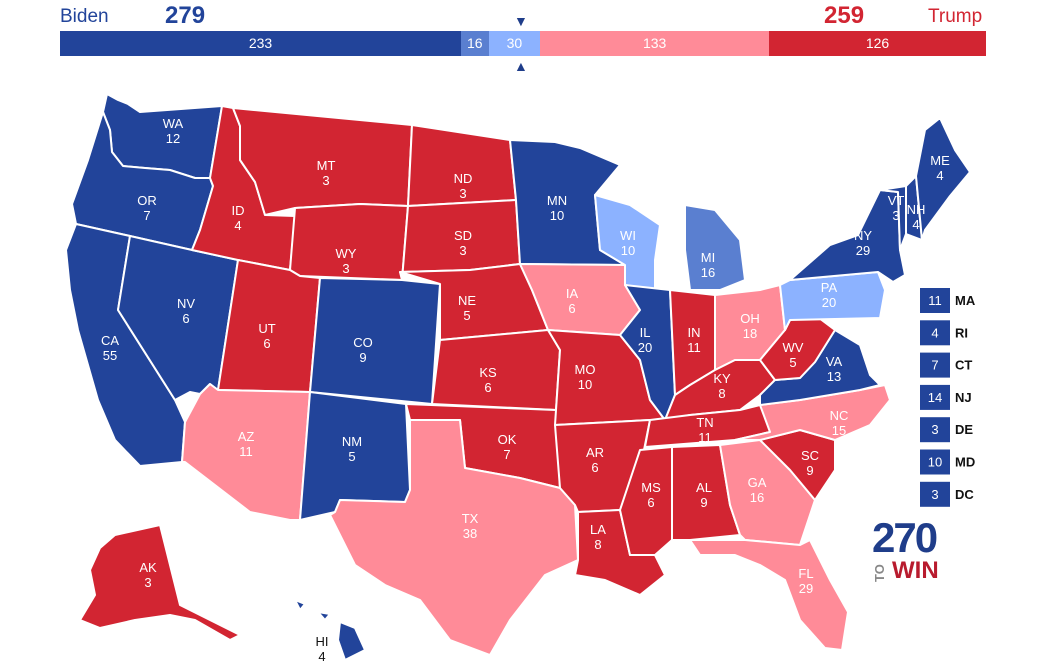  I want to click on small-state-ri: 4 RI, so click(944, 333).